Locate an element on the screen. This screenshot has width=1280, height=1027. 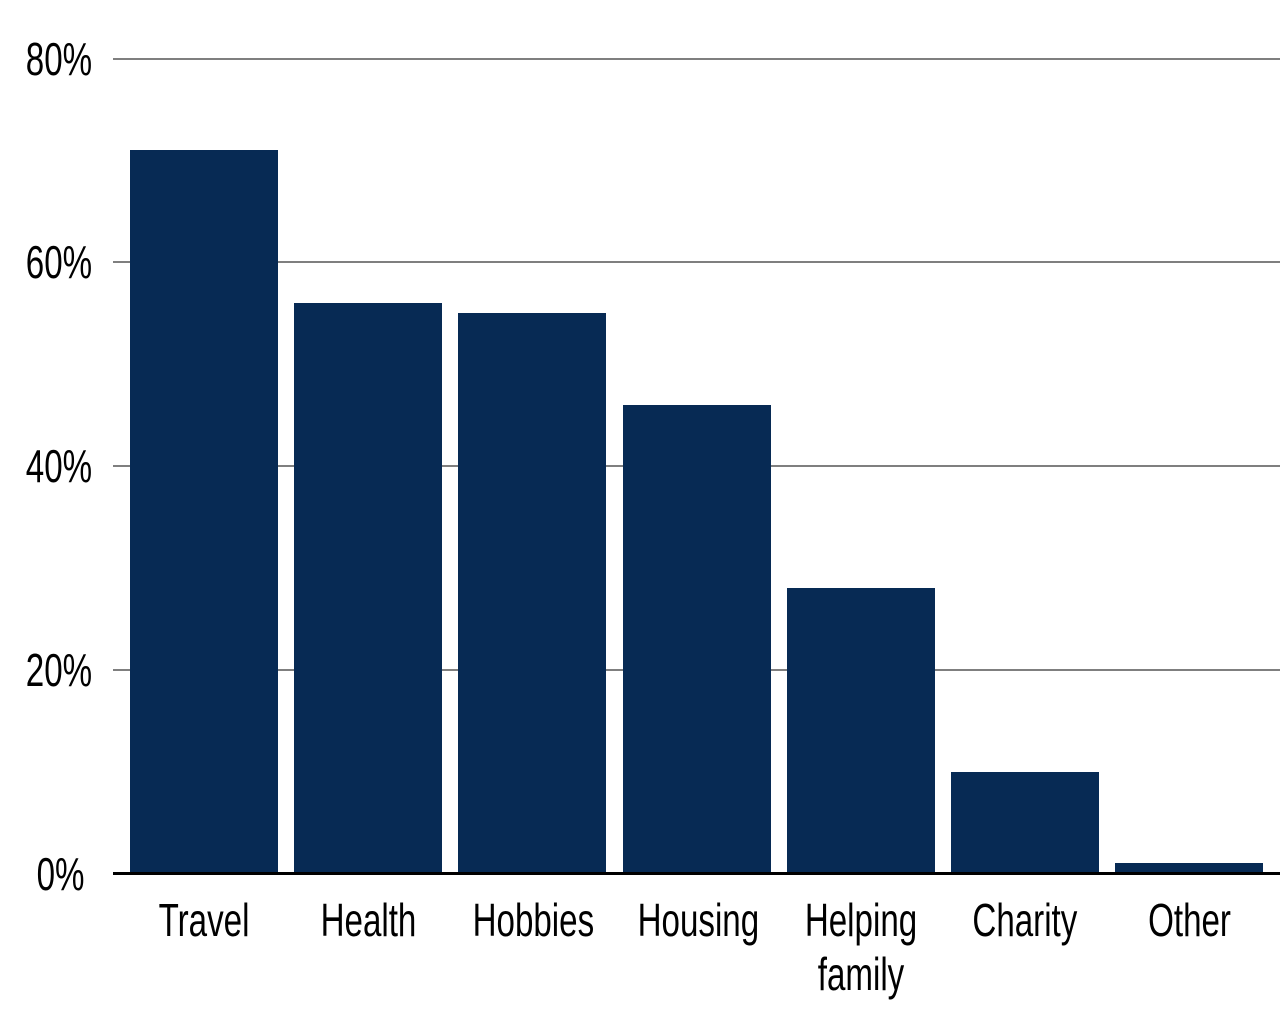
x-axis-label-text: Travel is located at coordinates (204, 920).